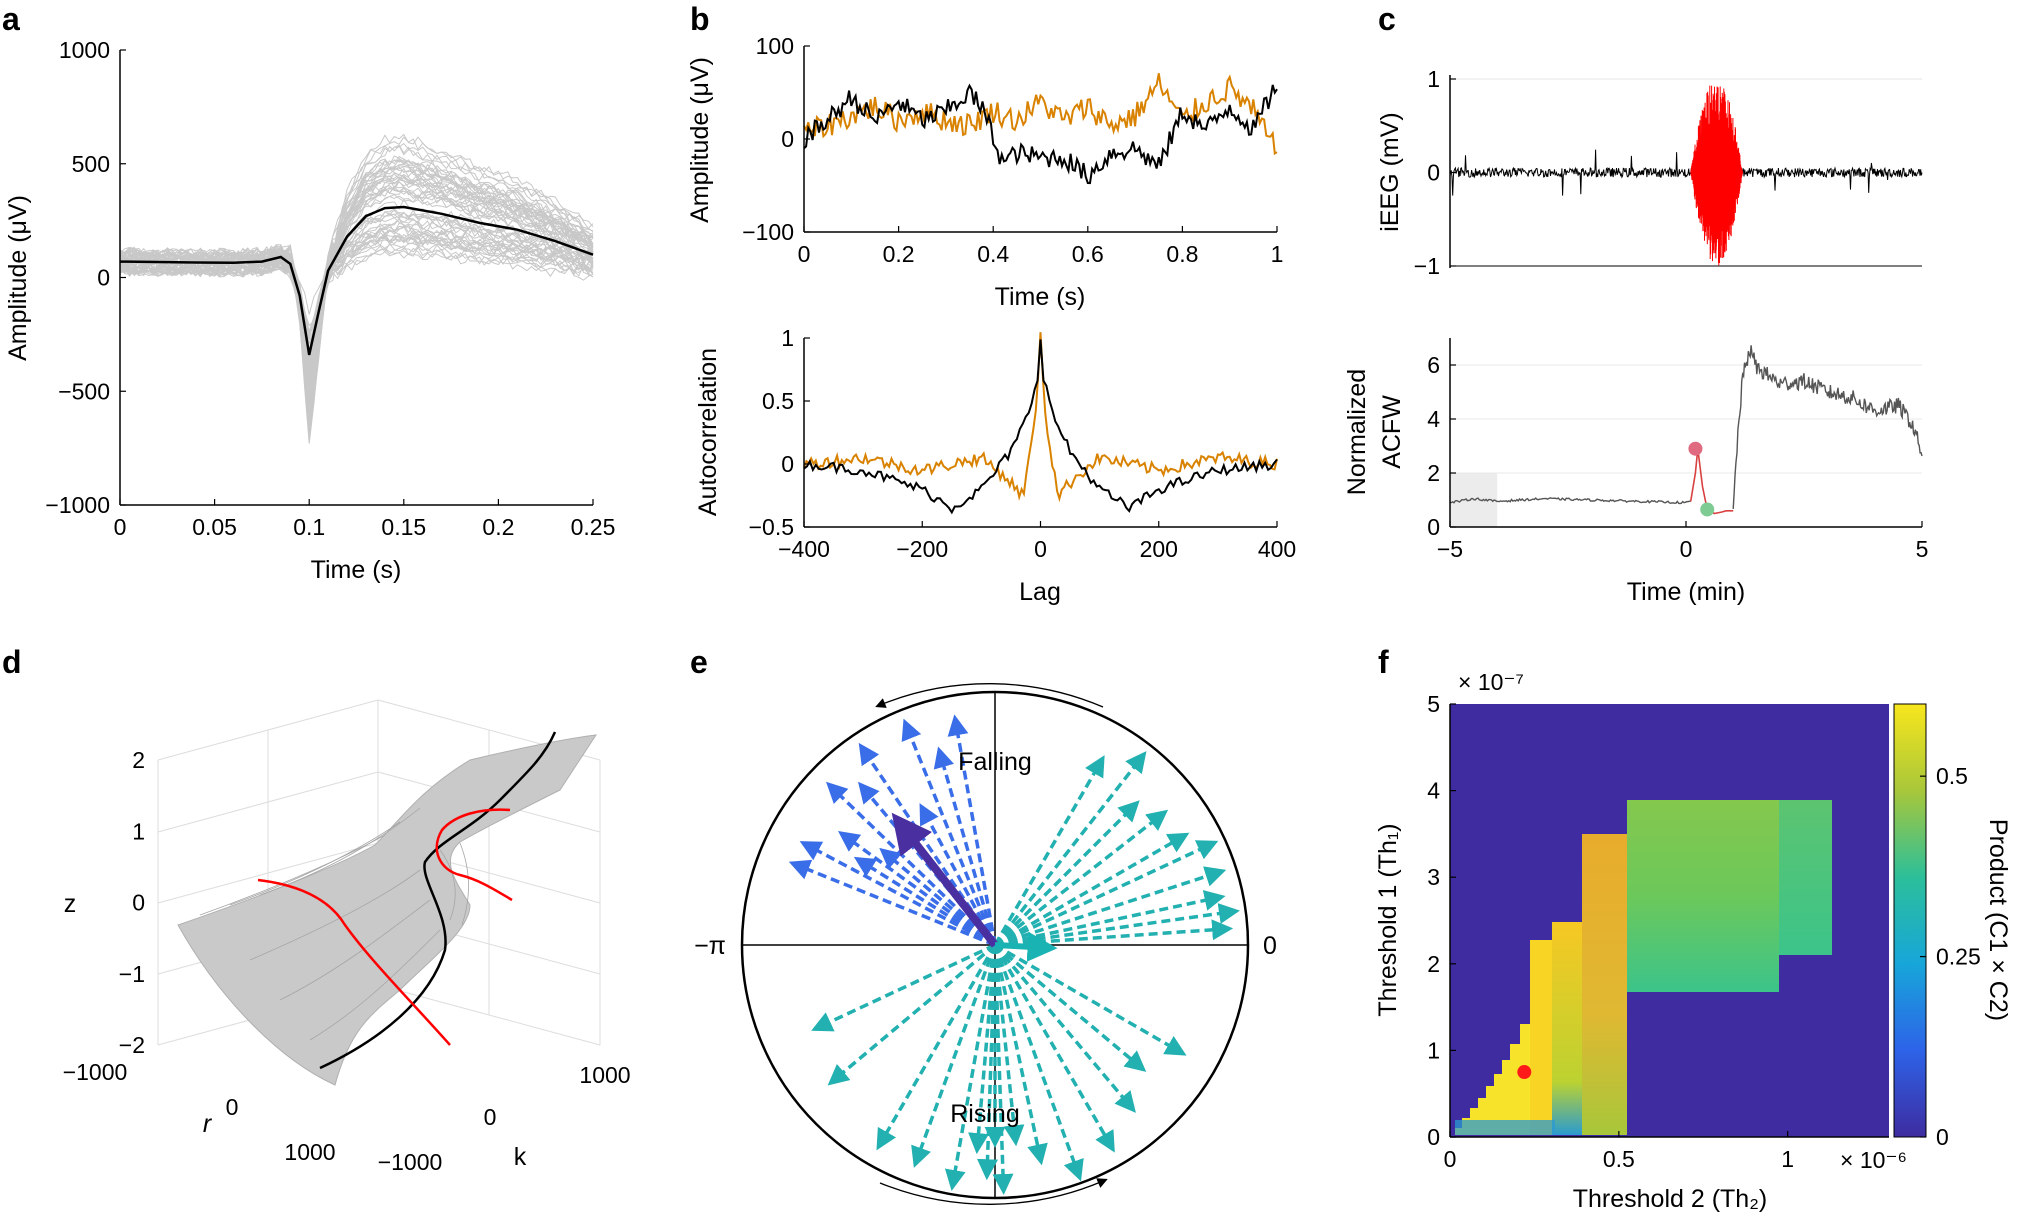 The width and height of the screenshot is (2021, 1217). Describe the element at coordinates (778, 401) in the screenshot. I see `panel-b-bottom-ytick-label: 0.5` at that location.